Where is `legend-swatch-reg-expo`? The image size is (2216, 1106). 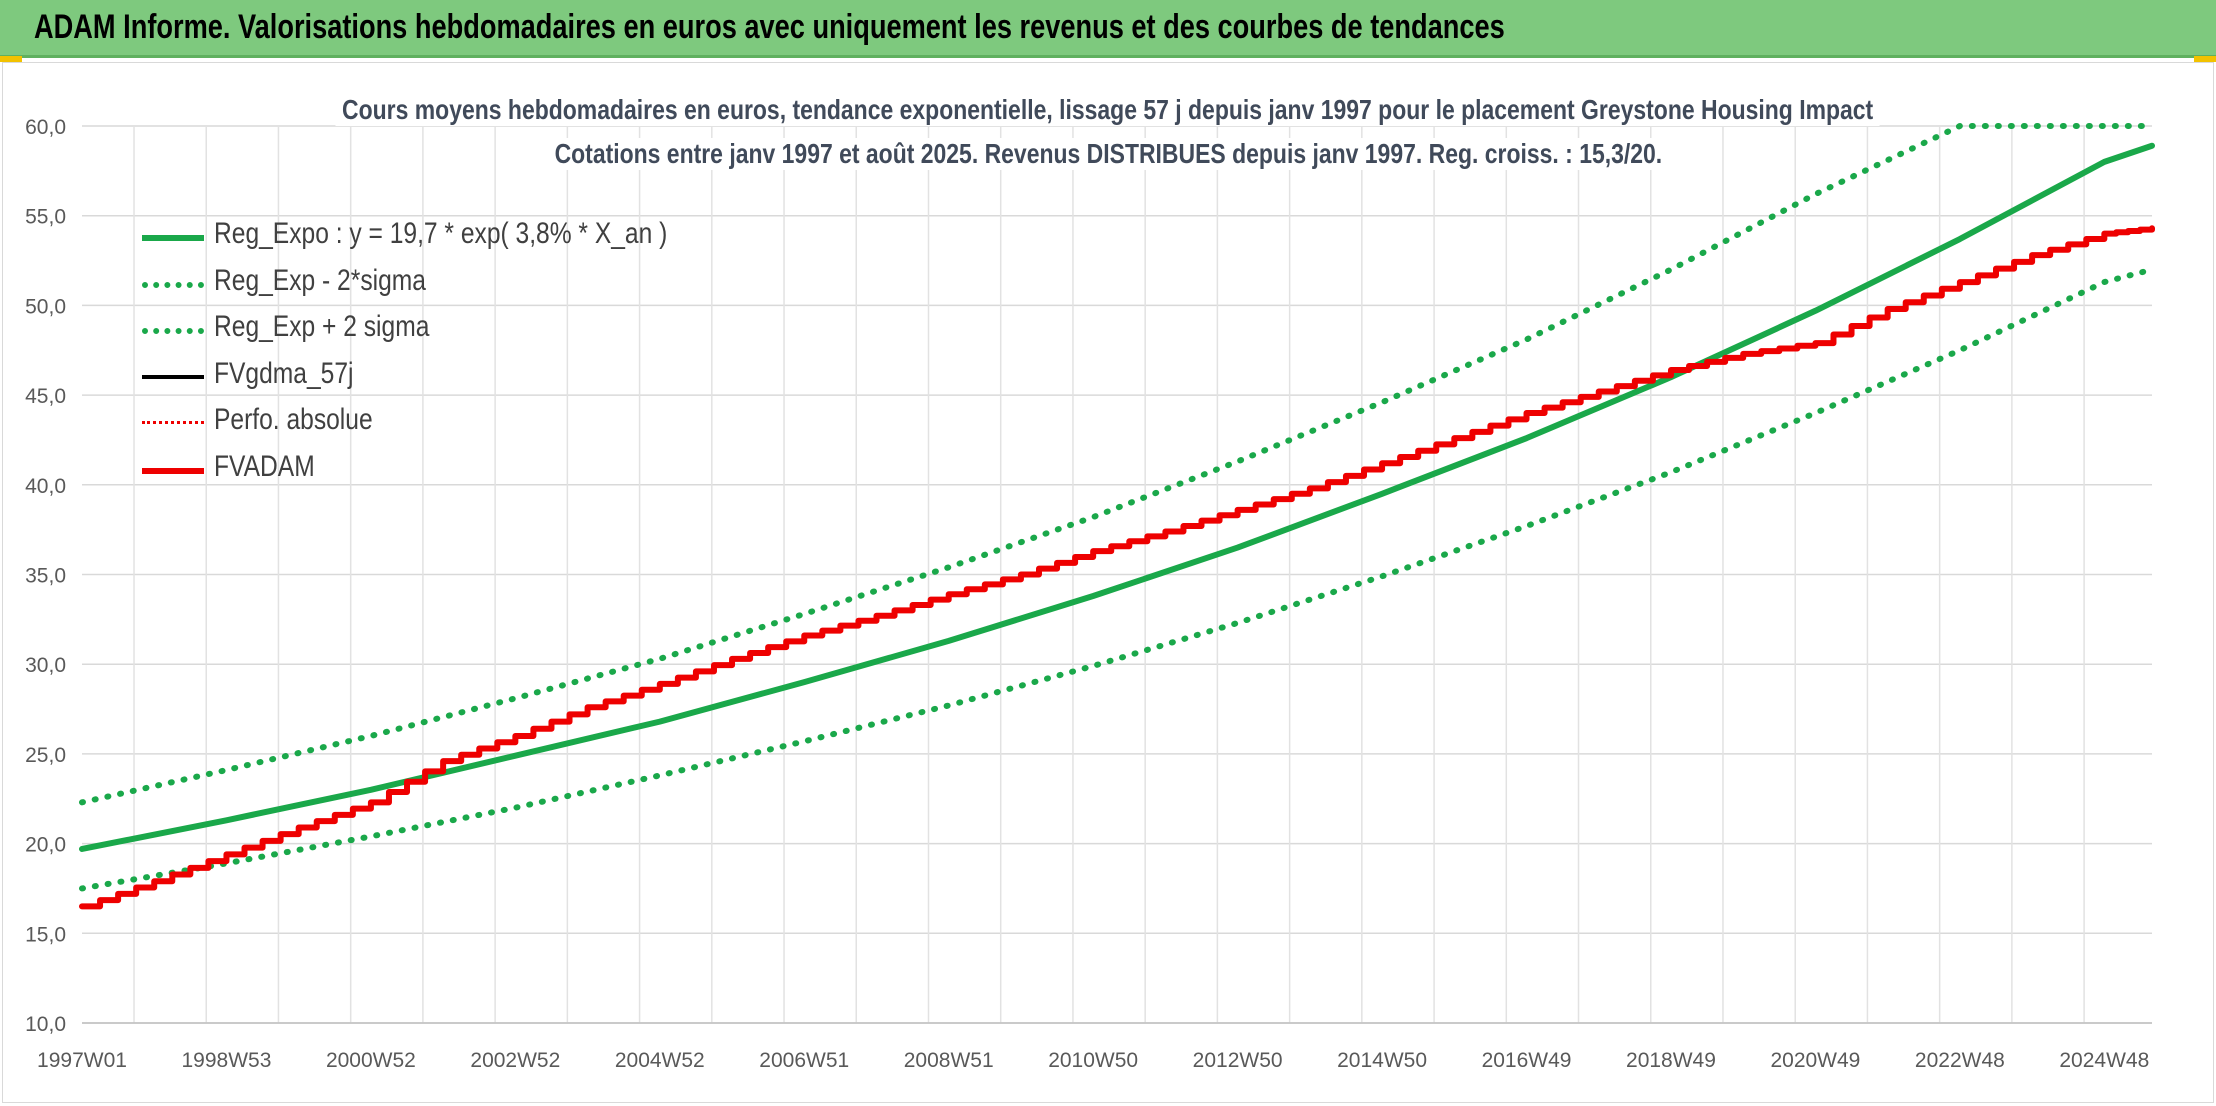
legend-swatch-reg-expo is located at coordinates (173, 238).